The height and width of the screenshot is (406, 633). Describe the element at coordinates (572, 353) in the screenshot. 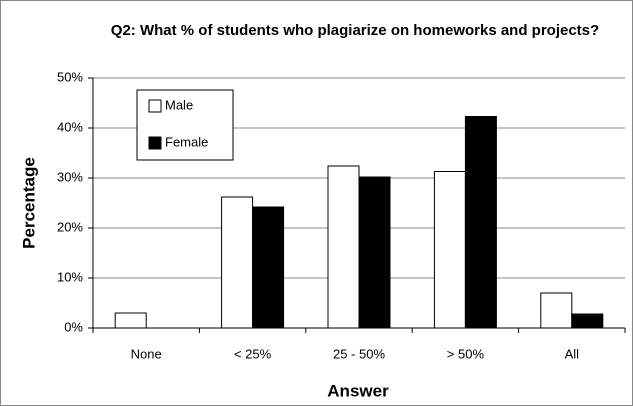

I see `x-tick-label: All` at that location.